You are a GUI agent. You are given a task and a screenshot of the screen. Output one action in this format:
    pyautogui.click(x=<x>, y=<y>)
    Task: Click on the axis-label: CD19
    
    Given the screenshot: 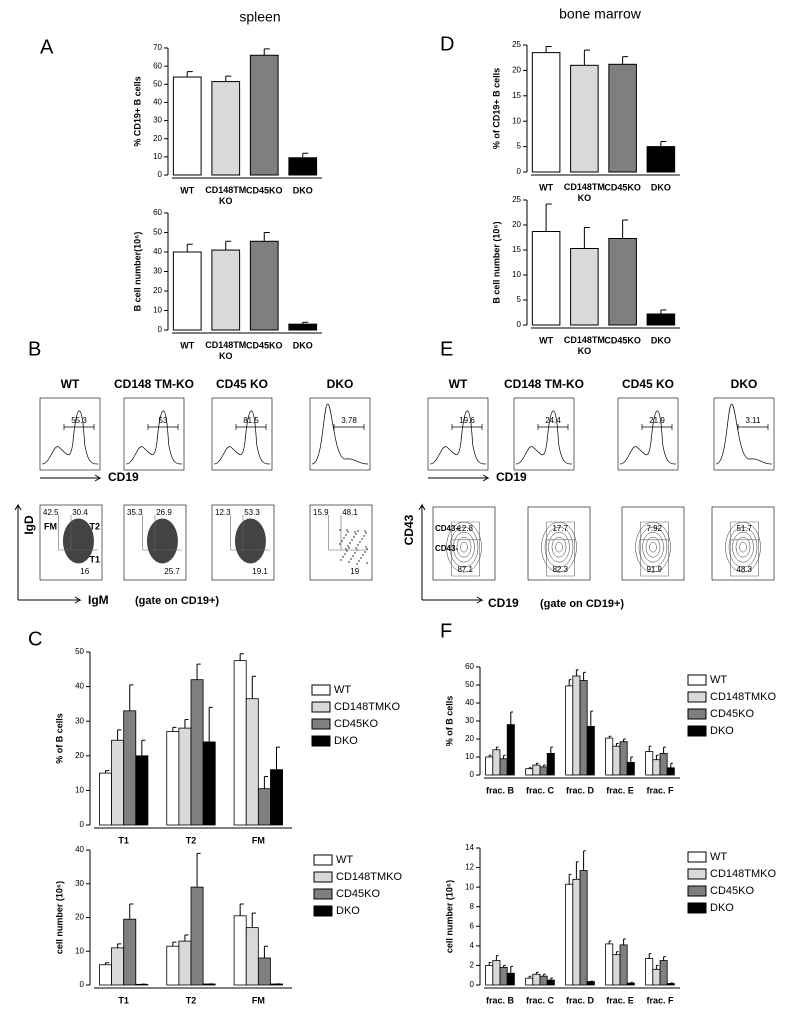 What is the action you would take?
    pyautogui.click(x=503, y=603)
    